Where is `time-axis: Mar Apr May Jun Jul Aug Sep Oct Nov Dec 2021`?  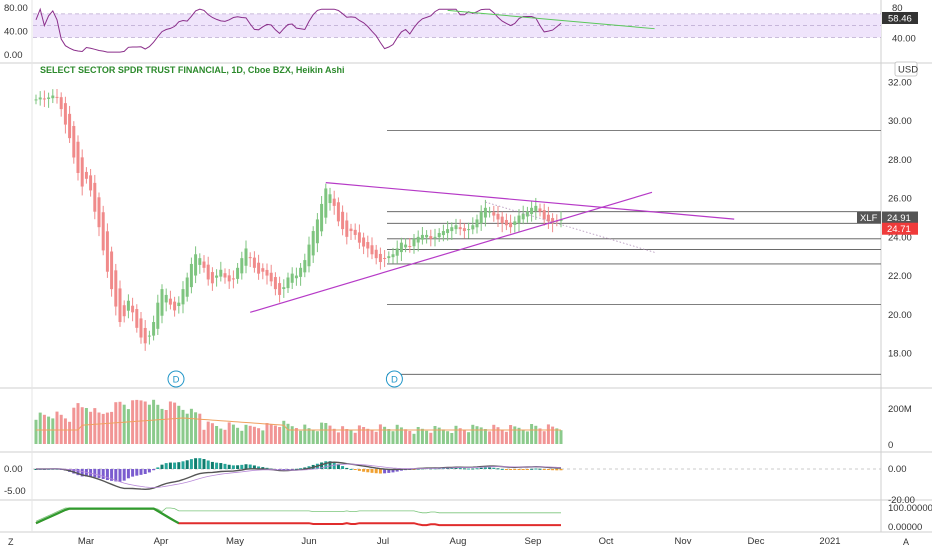 time-axis: Mar Apr May Jun Jul Aug Sep Oct Nov Dec 2021 is located at coordinates (459, 541).